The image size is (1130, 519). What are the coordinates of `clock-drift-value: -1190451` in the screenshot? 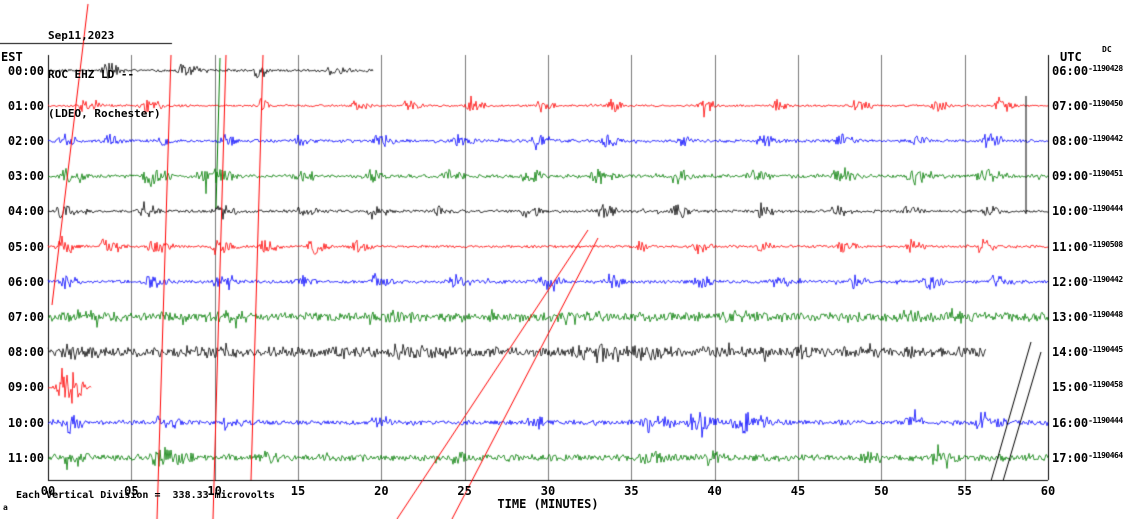 It's located at (1105, 174).